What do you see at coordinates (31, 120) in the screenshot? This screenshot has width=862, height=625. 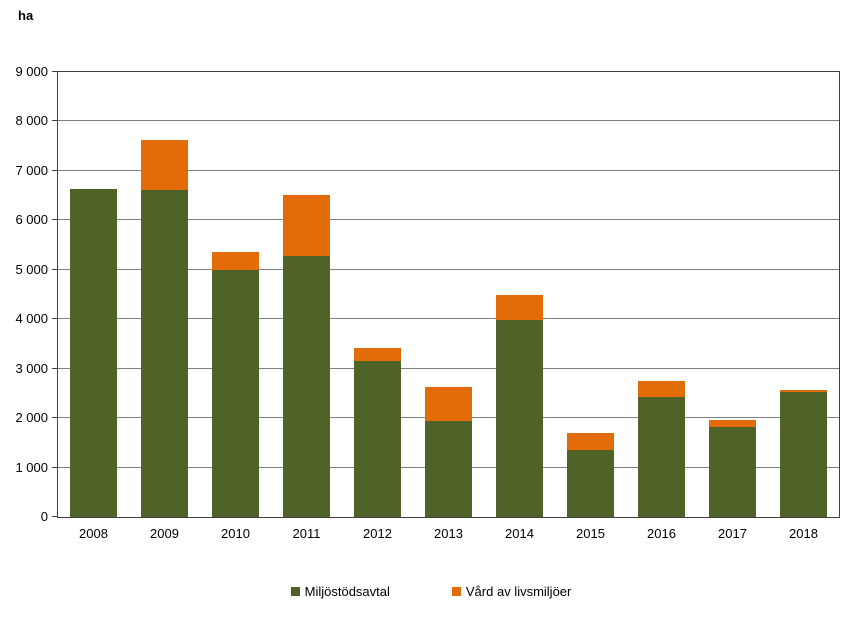 I see `y-axis-label: 8 000` at bounding box center [31, 120].